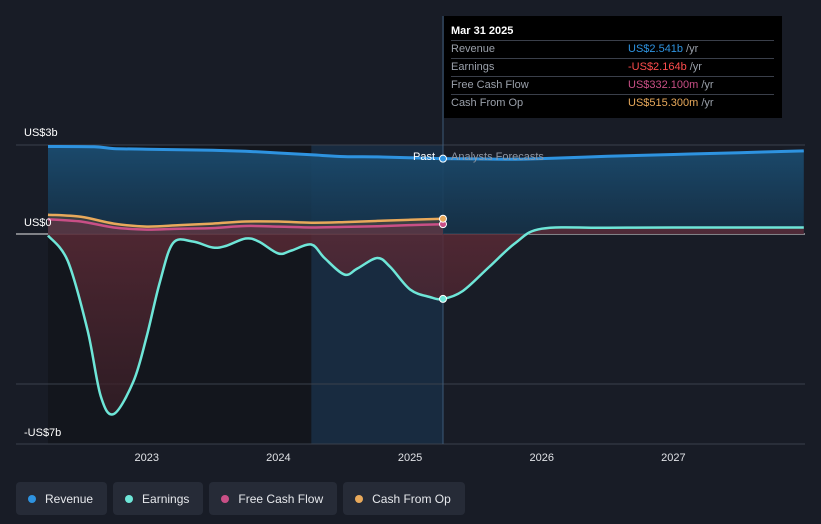  I want to click on tooltip-label: Earnings, so click(473, 67).